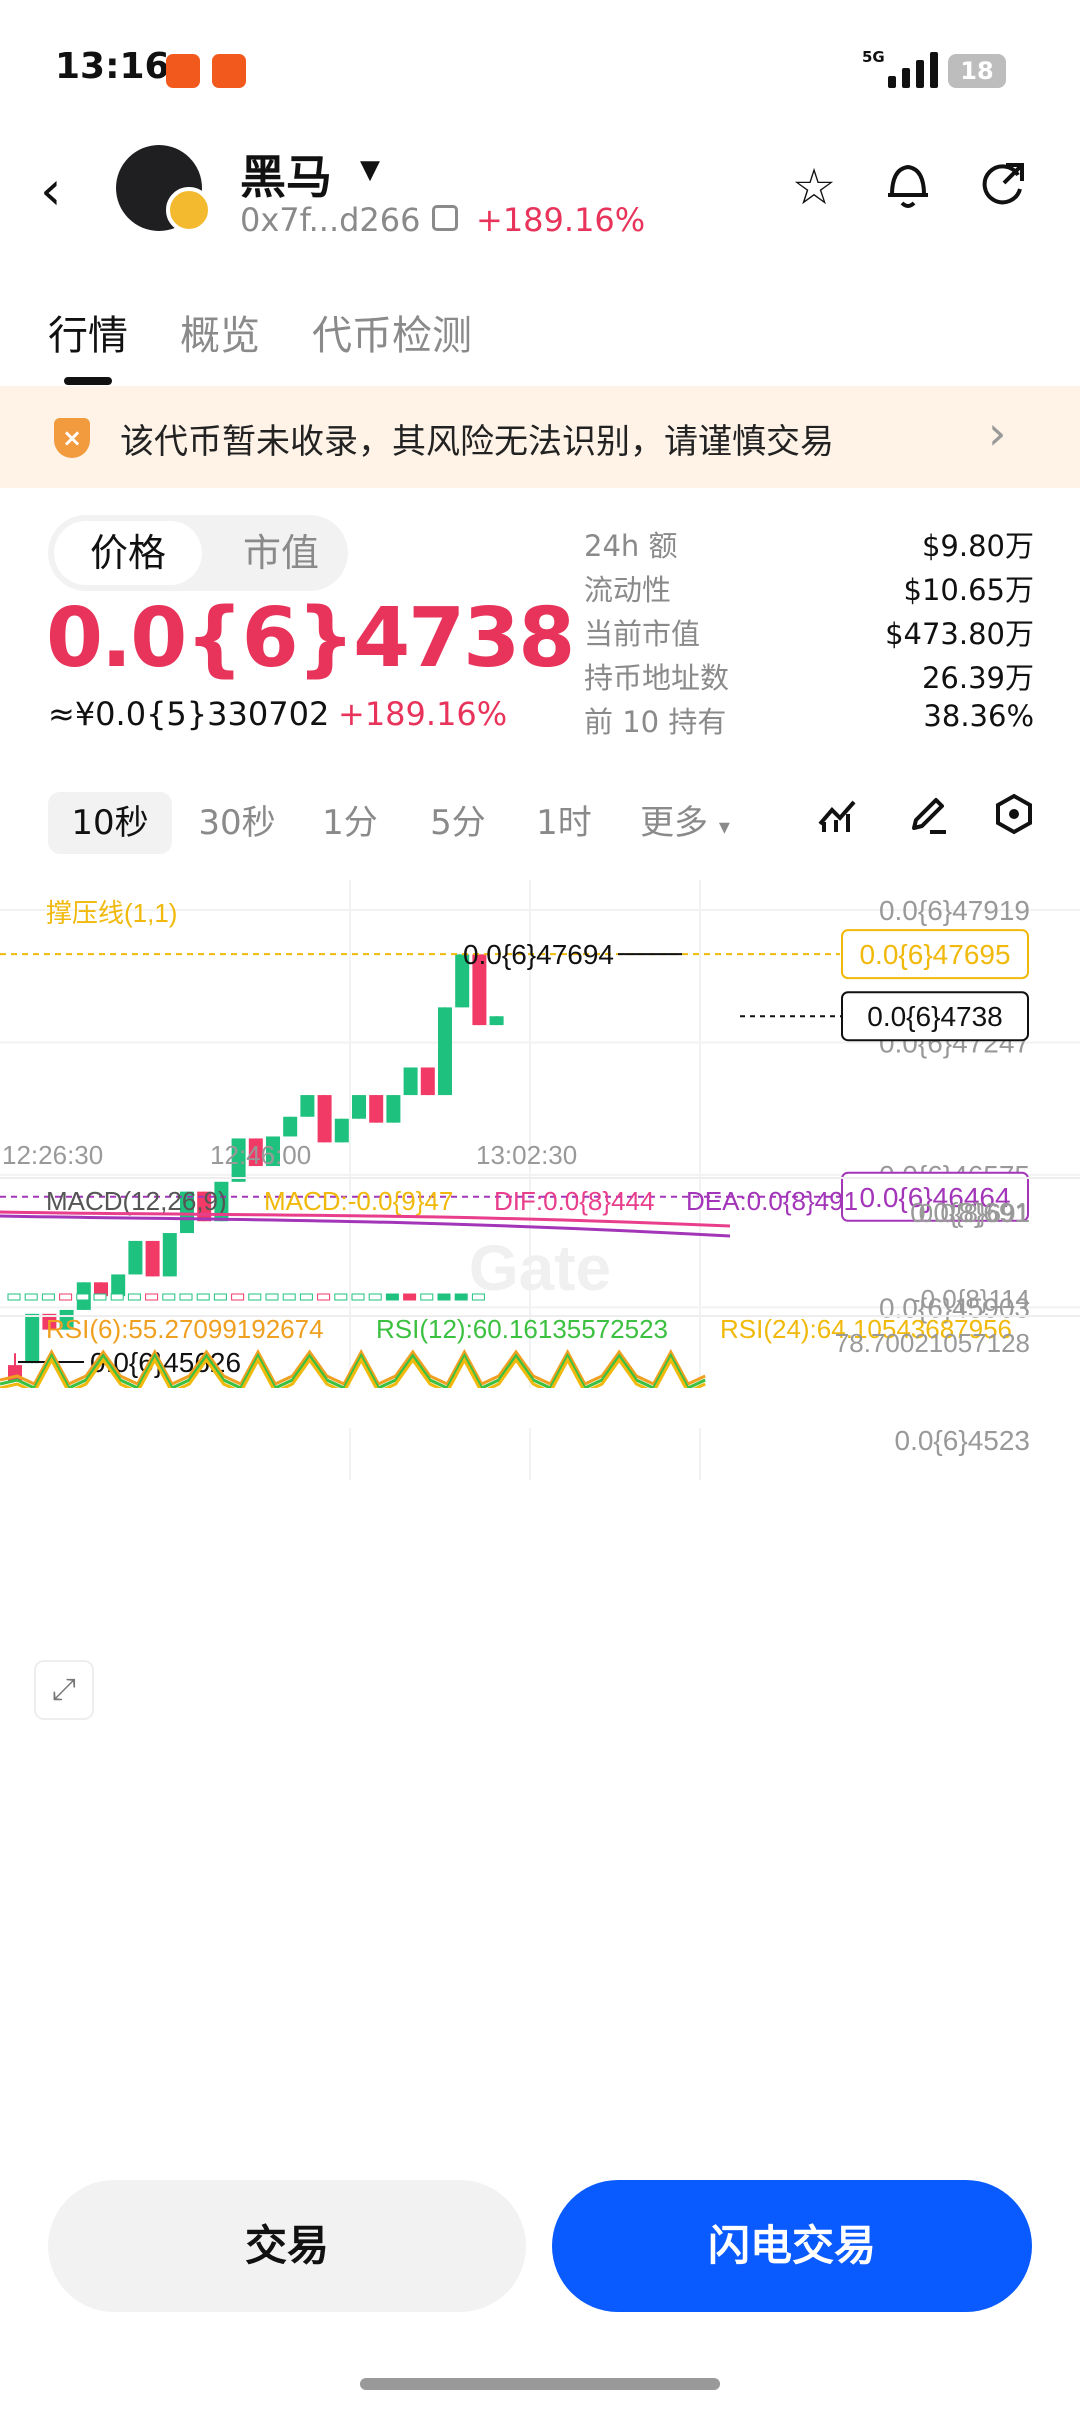 The width and height of the screenshot is (1080, 2412). I want to click on active-tab-indicator, so click(88, 381).